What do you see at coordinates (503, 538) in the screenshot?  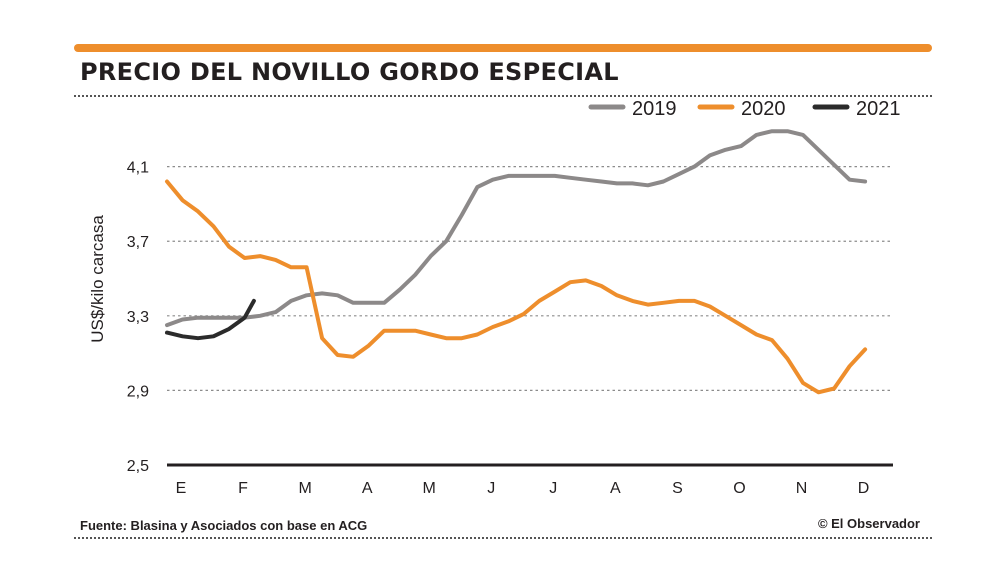 I see `footer-divider` at bounding box center [503, 538].